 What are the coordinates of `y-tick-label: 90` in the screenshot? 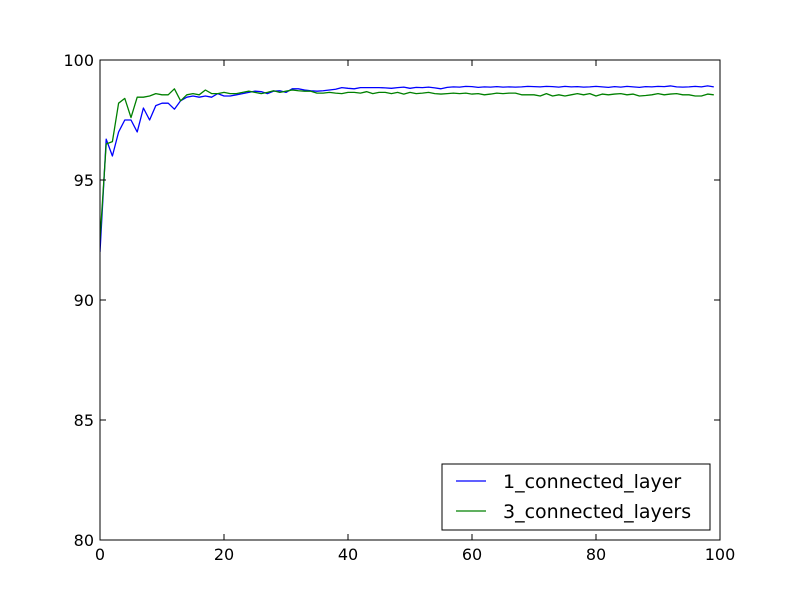 It's located at (84, 300).